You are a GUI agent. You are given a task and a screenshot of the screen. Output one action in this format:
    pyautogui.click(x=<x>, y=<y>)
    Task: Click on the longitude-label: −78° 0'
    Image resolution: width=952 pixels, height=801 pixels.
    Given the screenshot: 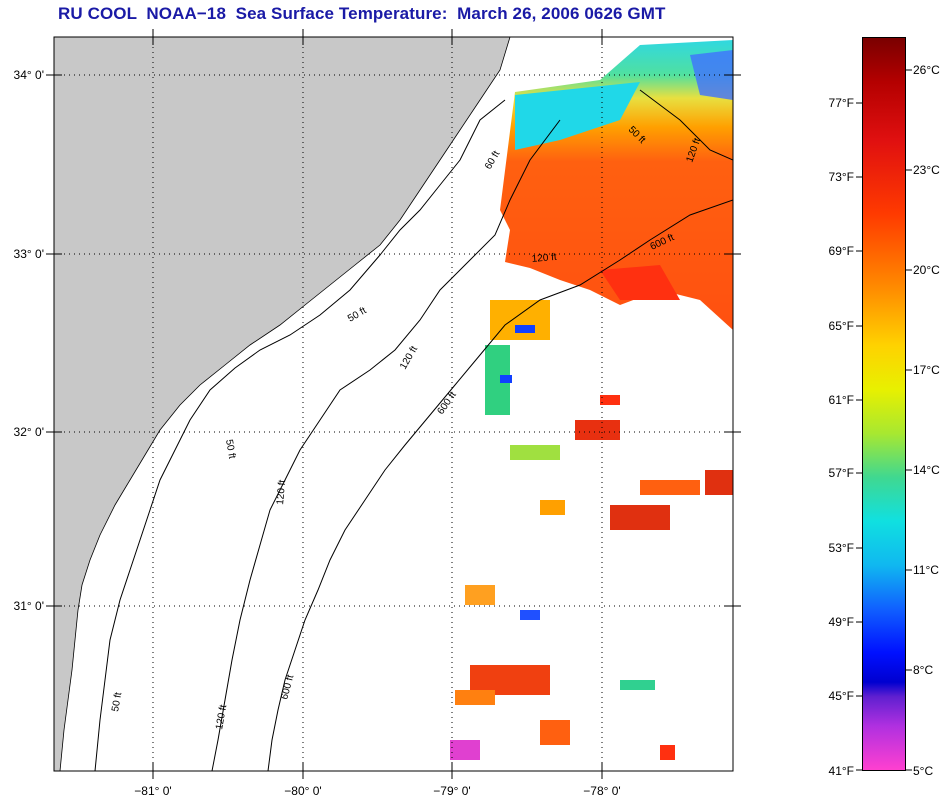 What is the action you would take?
    pyautogui.click(x=602, y=791)
    